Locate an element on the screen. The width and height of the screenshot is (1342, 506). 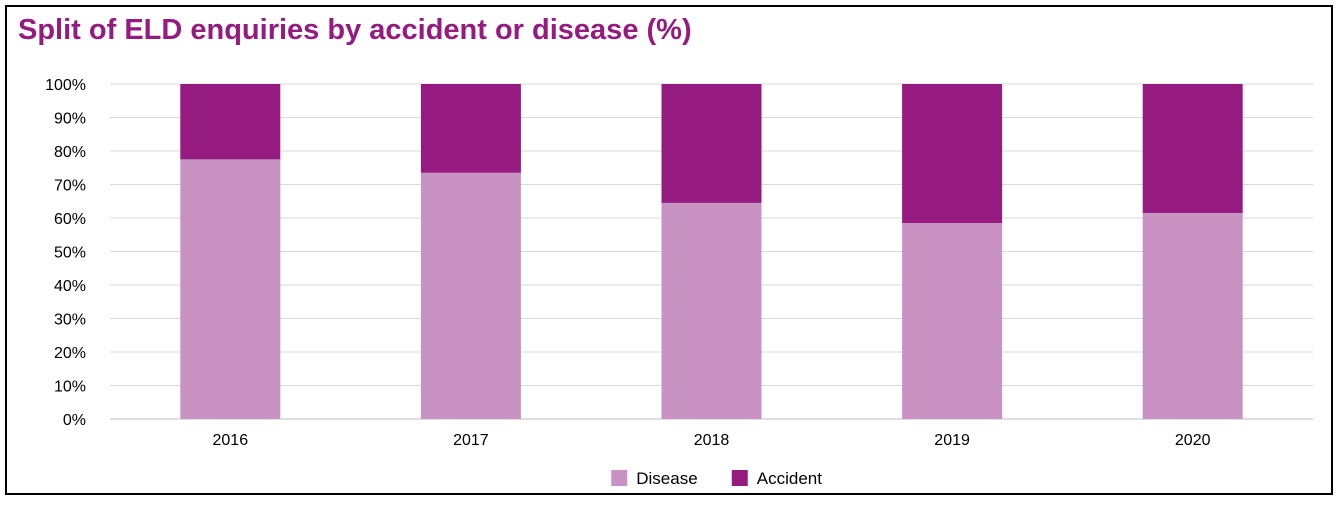
bar-accident-2017 is located at coordinates (470, 128).